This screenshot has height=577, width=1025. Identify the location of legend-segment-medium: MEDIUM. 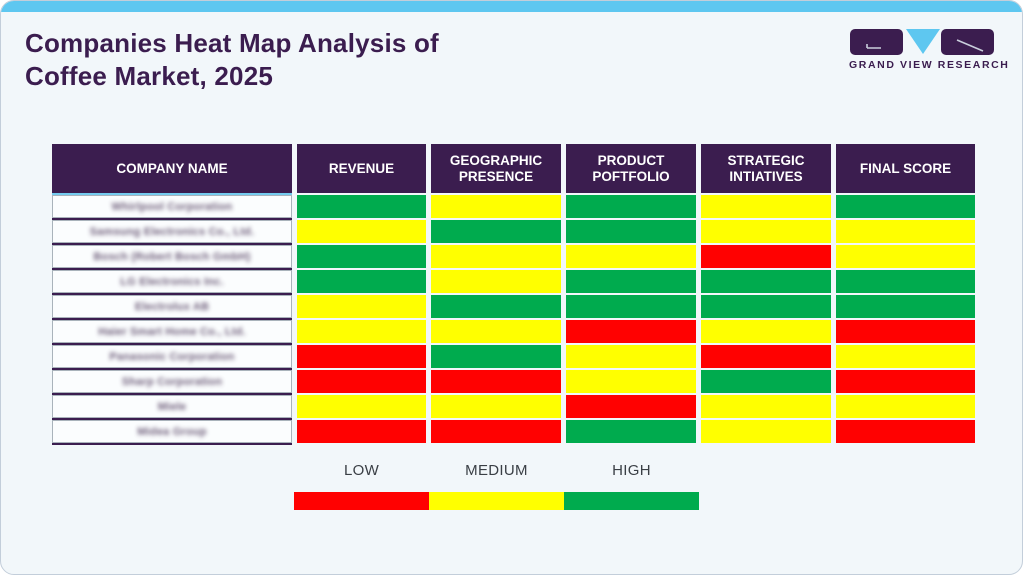
(496, 486).